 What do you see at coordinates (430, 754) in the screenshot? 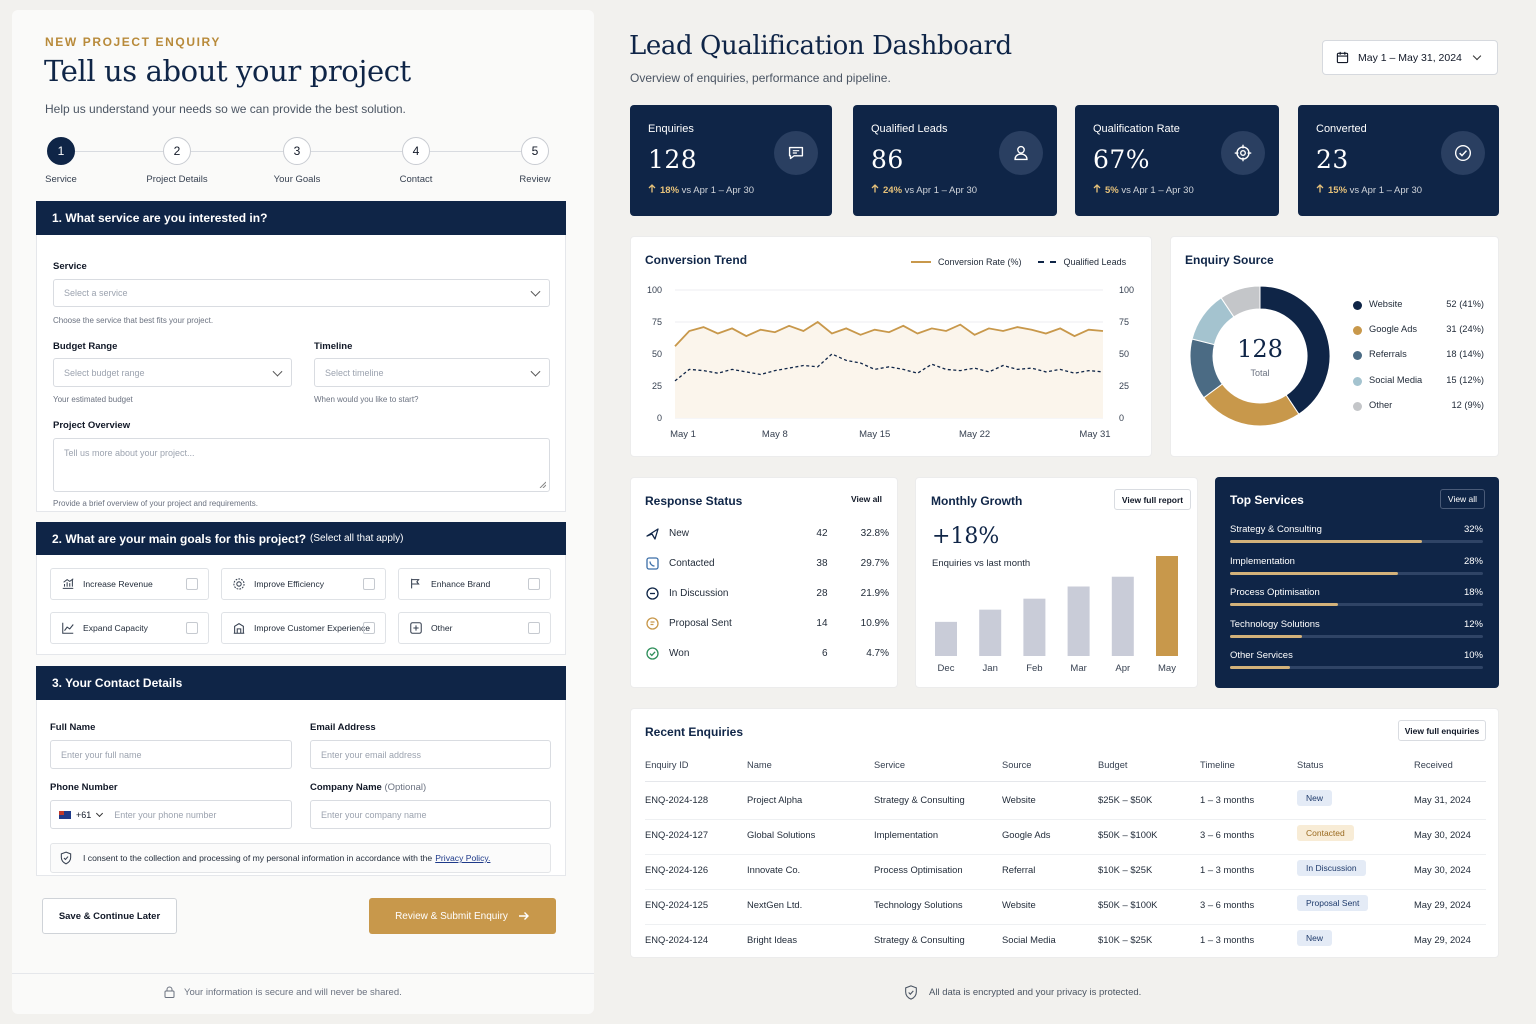
I see `email-input: Enter your email address` at bounding box center [430, 754].